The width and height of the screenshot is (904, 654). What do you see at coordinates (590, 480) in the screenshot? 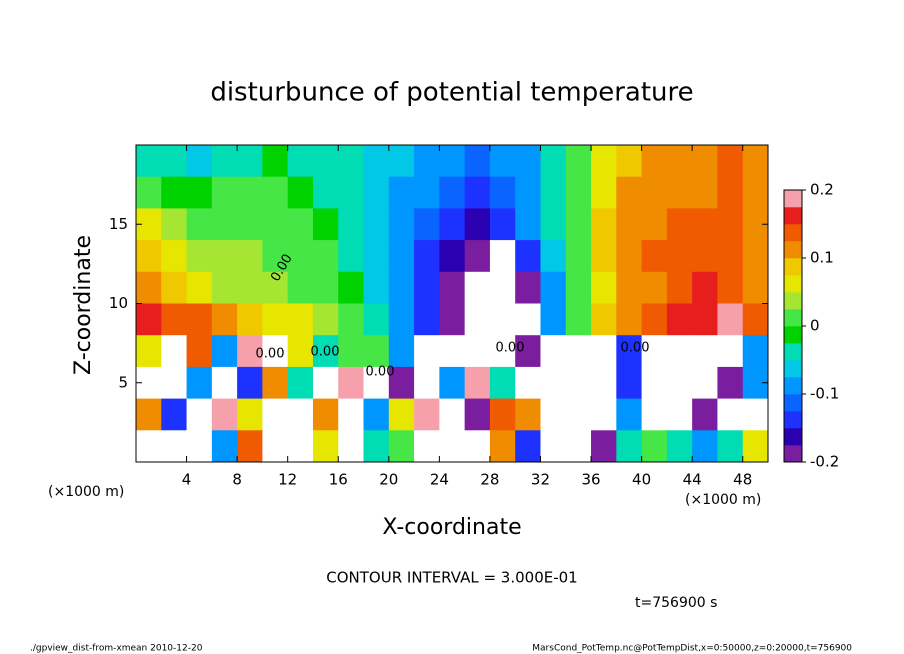
I see `x-tick-label: 36` at bounding box center [590, 480].